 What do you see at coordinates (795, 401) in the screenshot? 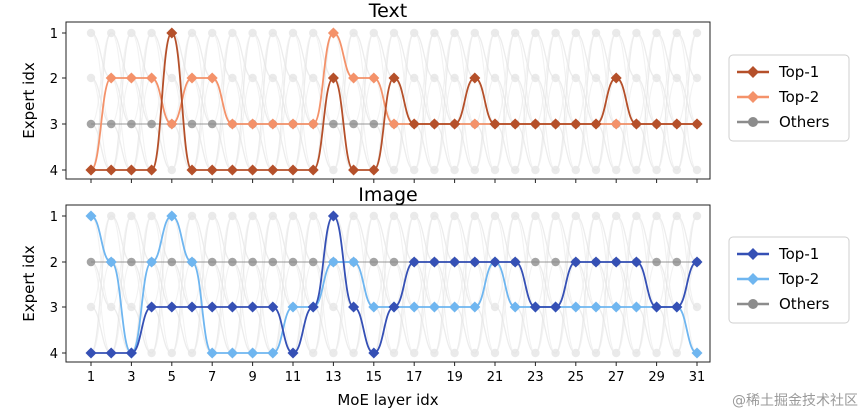
I see `watermark-text: @稀土掘金技术社区` at bounding box center [795, 401].